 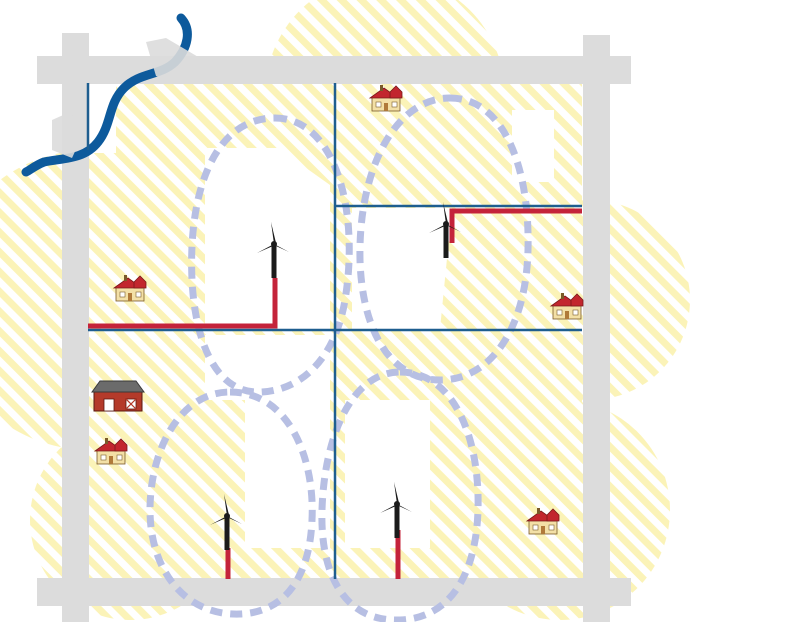 I want to click on river, so click(x=110, y=95).